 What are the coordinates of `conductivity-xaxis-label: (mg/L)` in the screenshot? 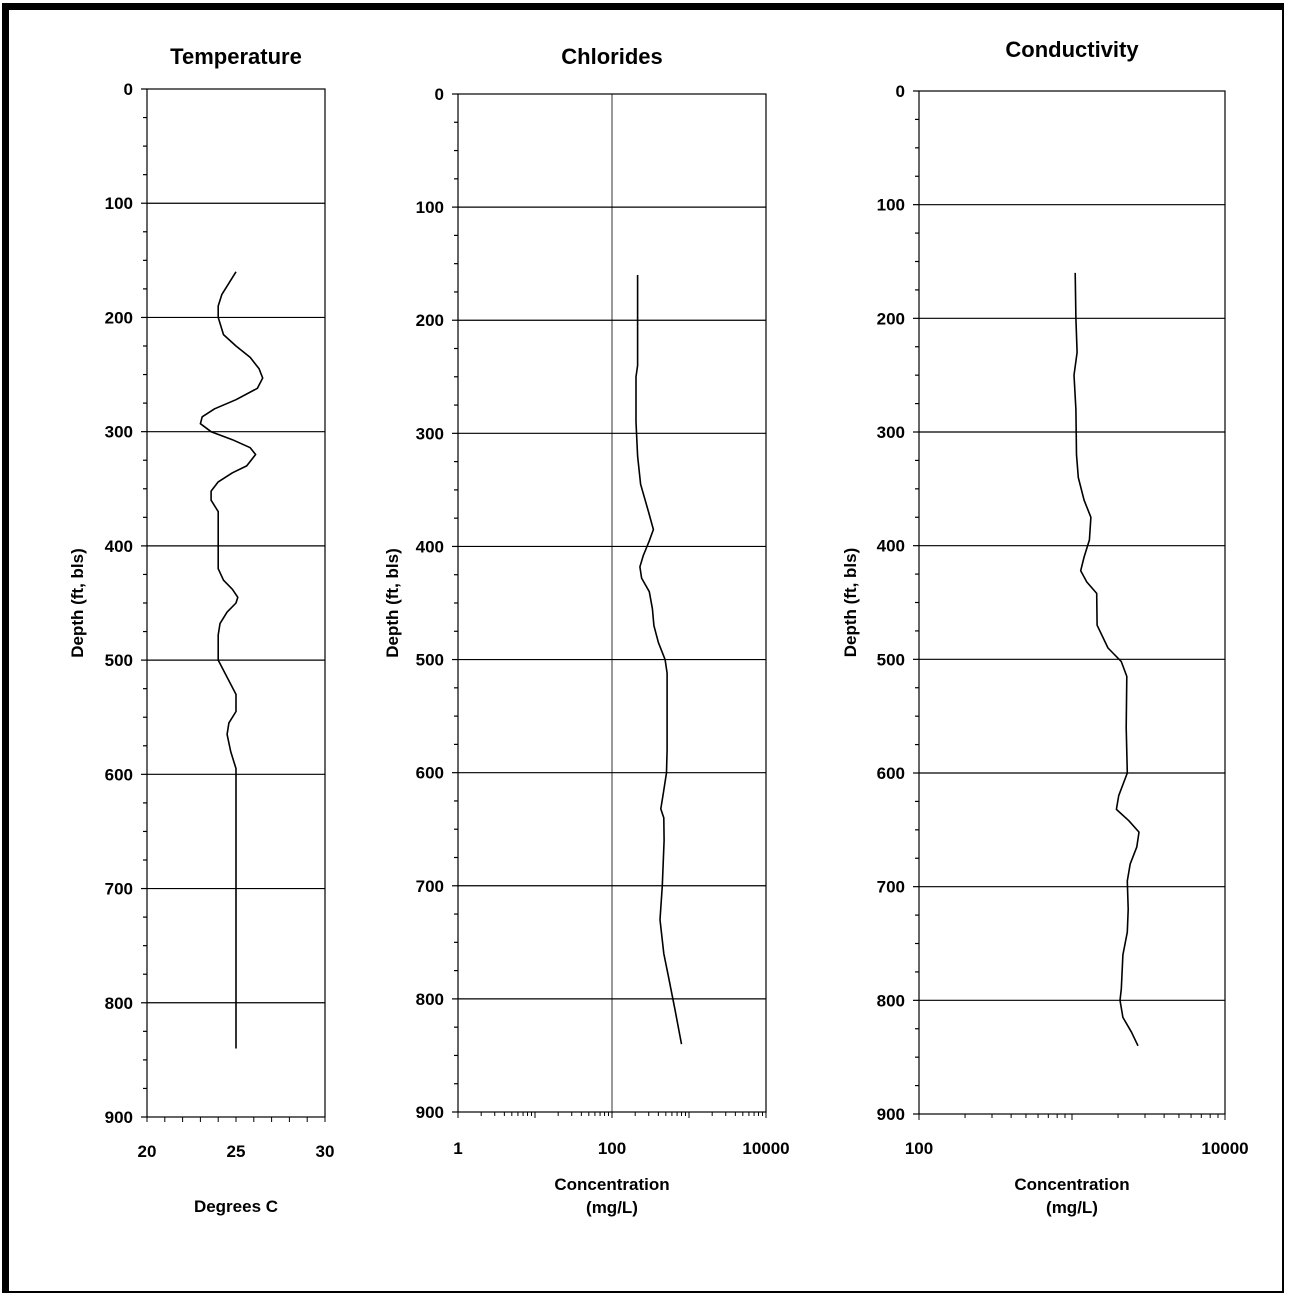 It's located at (1072, 1207).